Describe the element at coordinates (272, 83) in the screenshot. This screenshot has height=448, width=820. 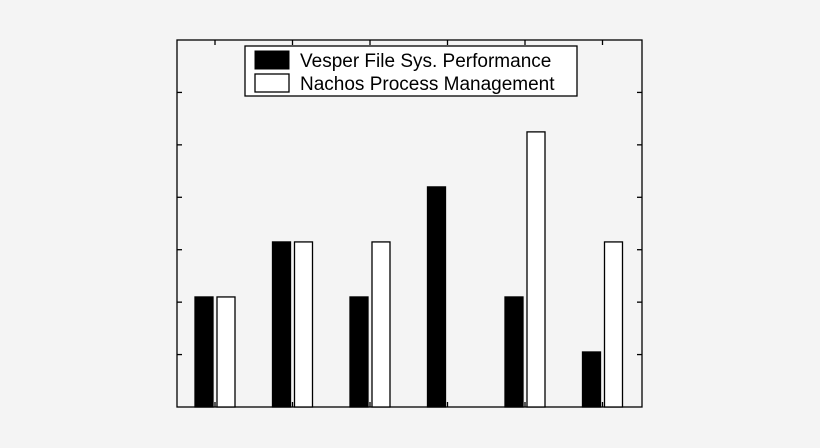
I see `legend-swatch-nachos` at that location.